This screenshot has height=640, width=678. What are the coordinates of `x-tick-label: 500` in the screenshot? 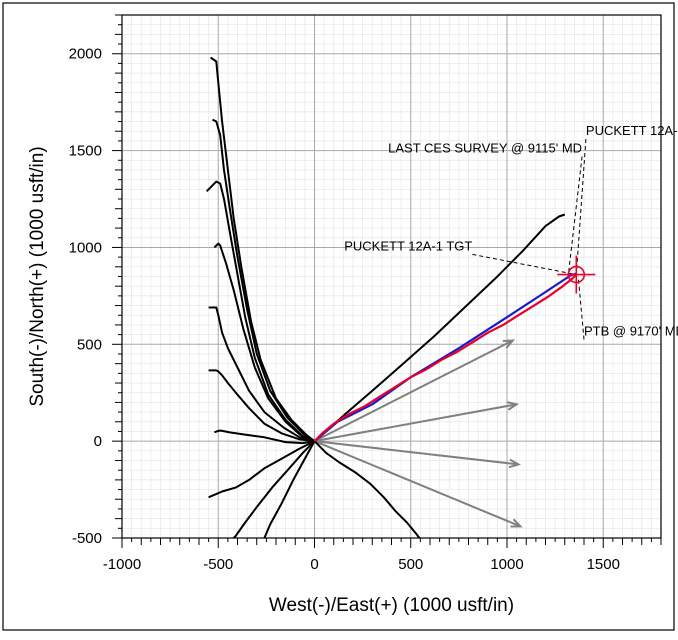 It's located at (410, 564).